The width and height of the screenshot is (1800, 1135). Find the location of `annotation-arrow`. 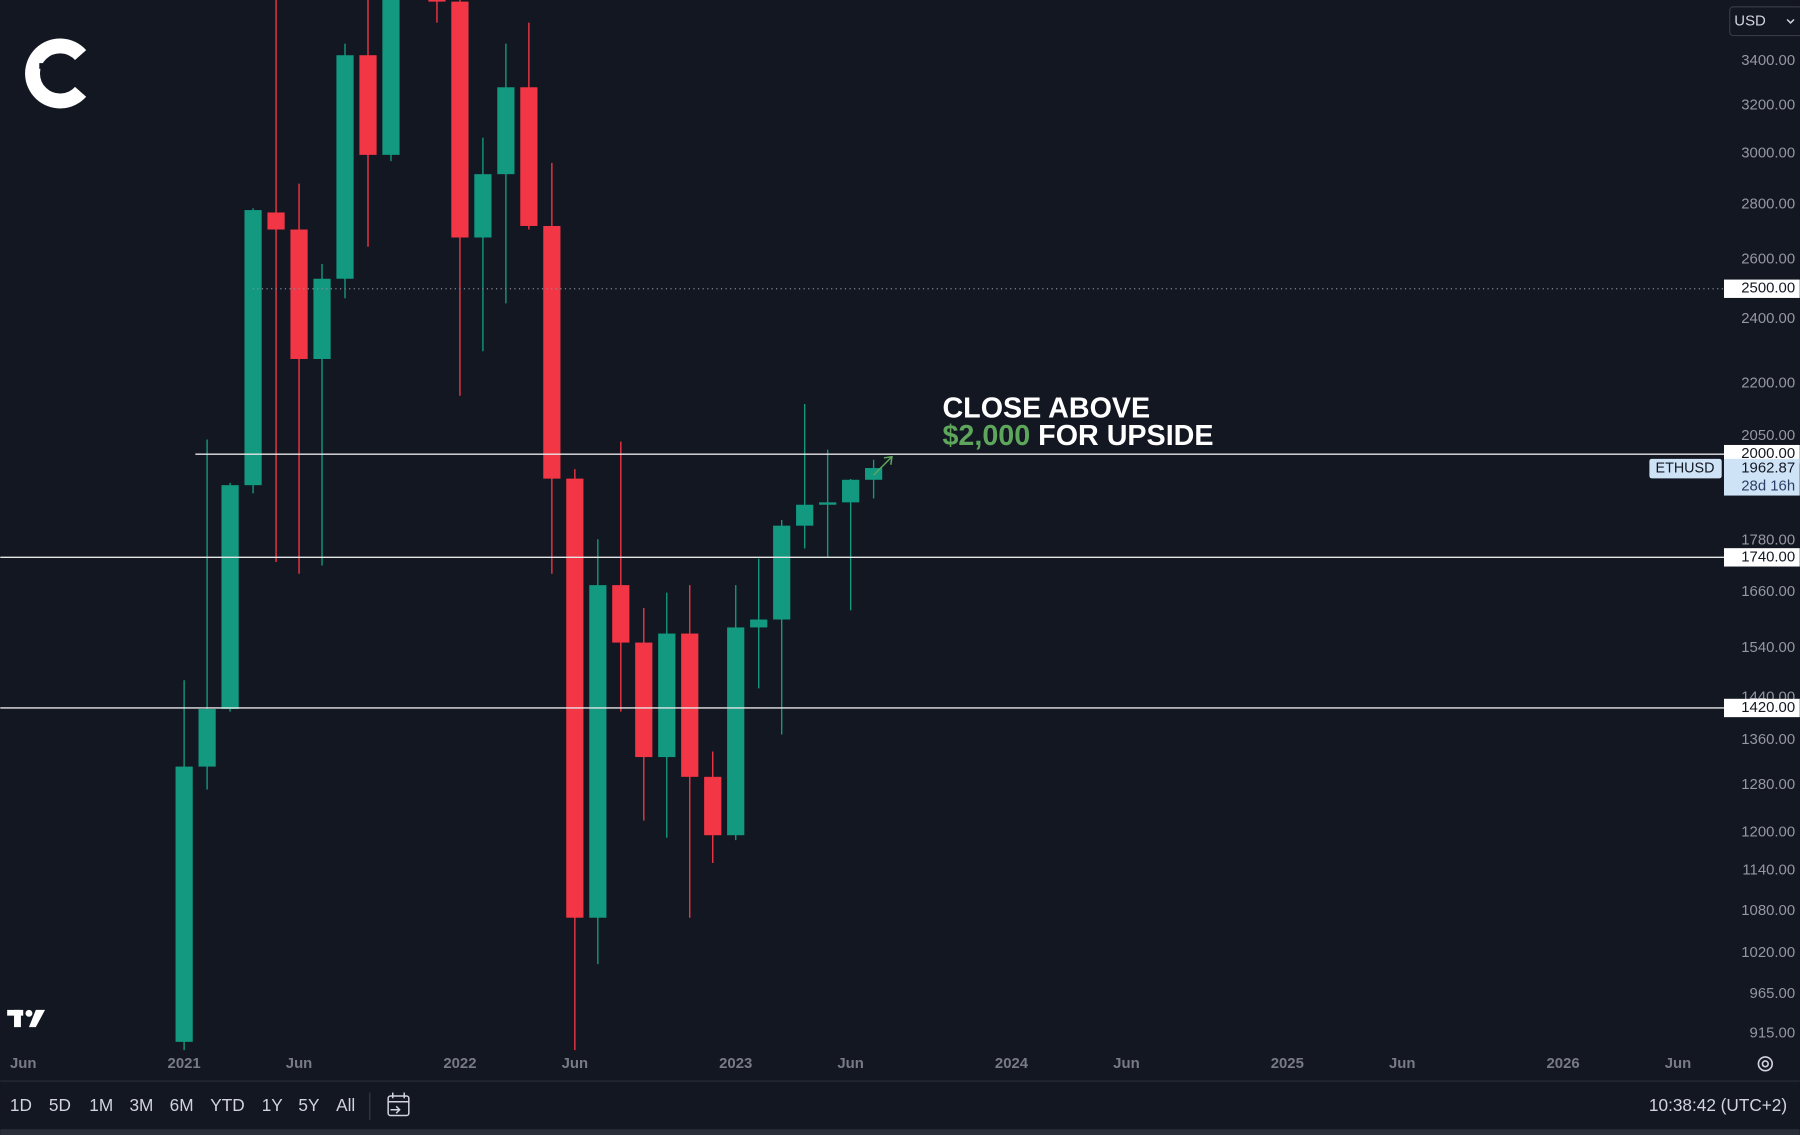

annotation-arrow is located at coordinates (883, 465).